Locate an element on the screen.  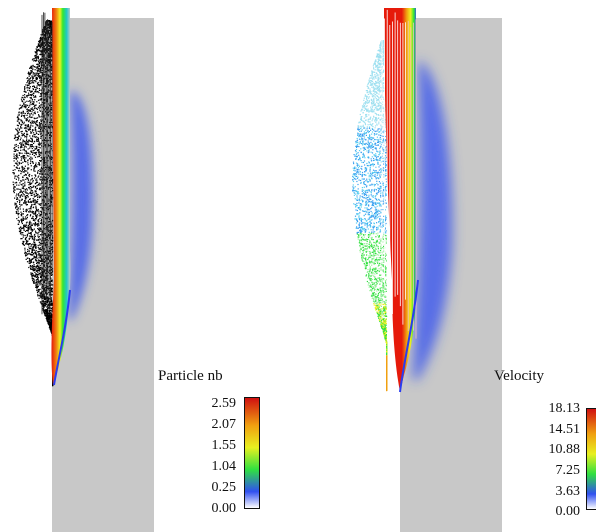
tick-label: 1.04 is located at coordinates (224, 466).